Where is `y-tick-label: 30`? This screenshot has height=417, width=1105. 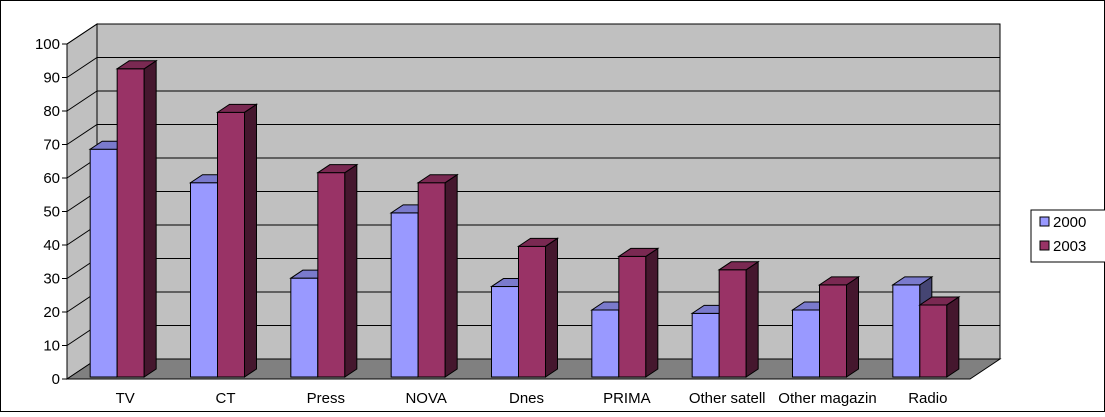
y-tick-label: 30 is located at coordinates (51, 279).